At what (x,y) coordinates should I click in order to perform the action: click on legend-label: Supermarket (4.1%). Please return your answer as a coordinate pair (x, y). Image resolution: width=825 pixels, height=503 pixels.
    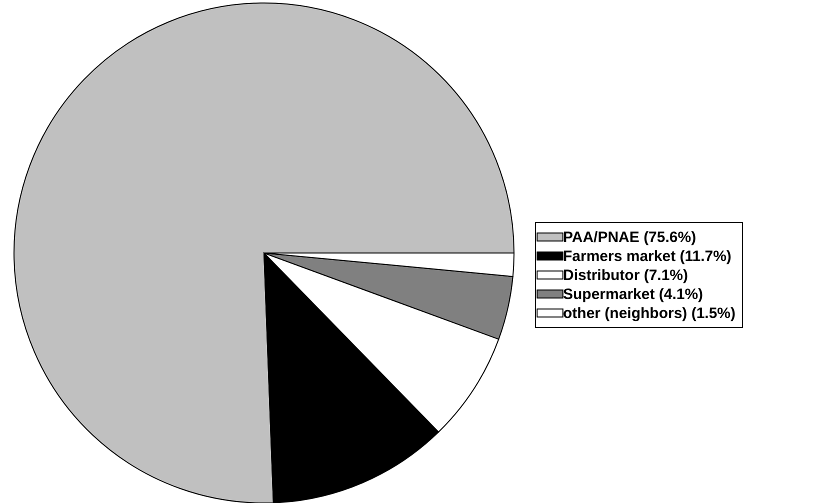
    Looking at the image, I should click on (633, 294).